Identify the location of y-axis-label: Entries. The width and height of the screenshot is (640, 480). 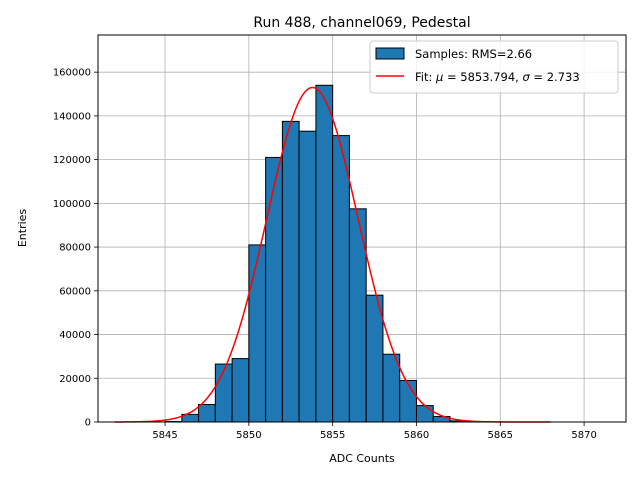
(22, 228).